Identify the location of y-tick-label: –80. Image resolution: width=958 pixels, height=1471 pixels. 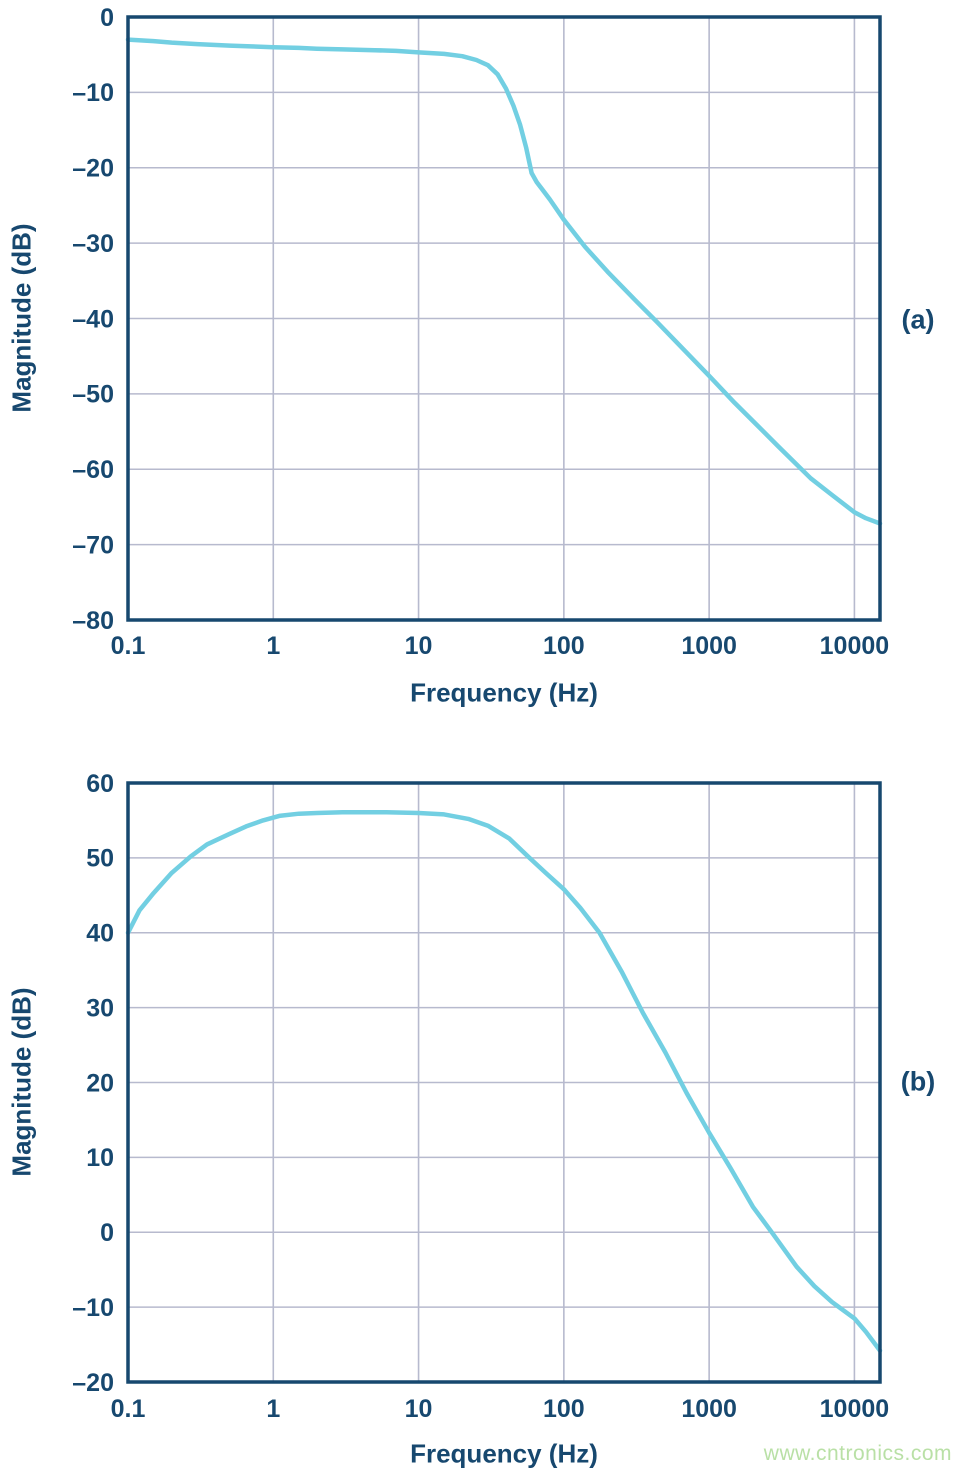
(93, 621).